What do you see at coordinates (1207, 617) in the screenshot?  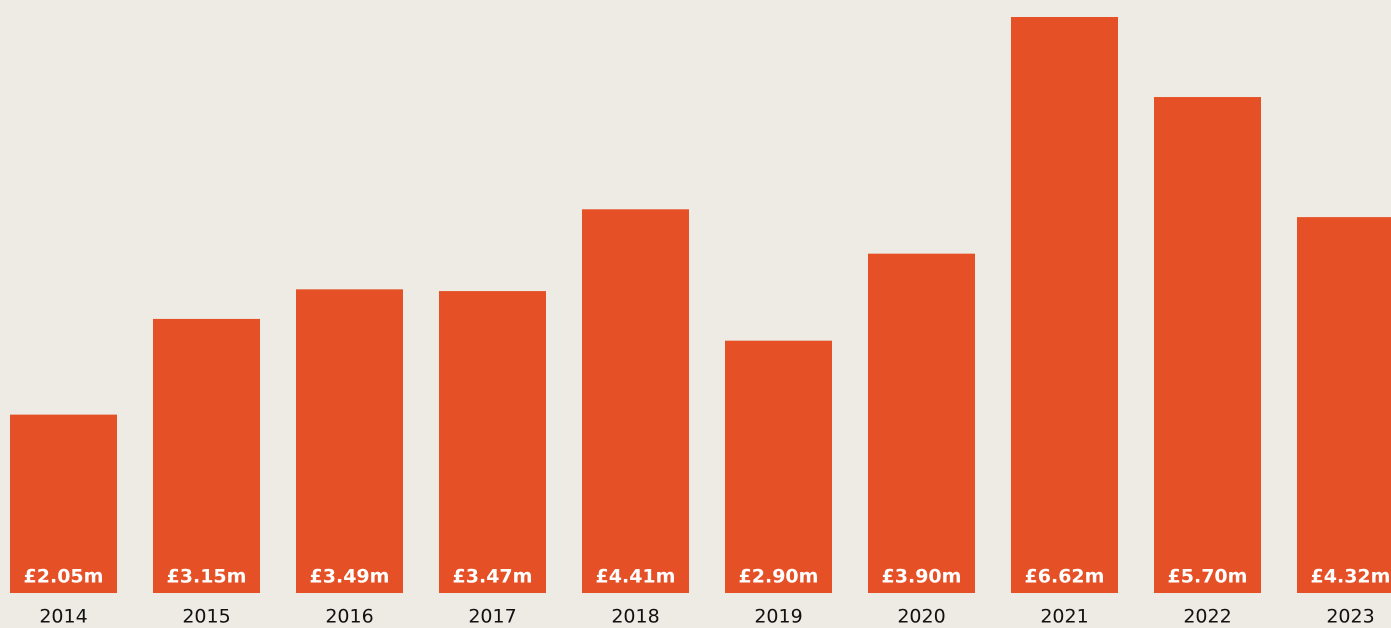 I see `x-tick-label: 2022` at bounding box center [1207, 617].